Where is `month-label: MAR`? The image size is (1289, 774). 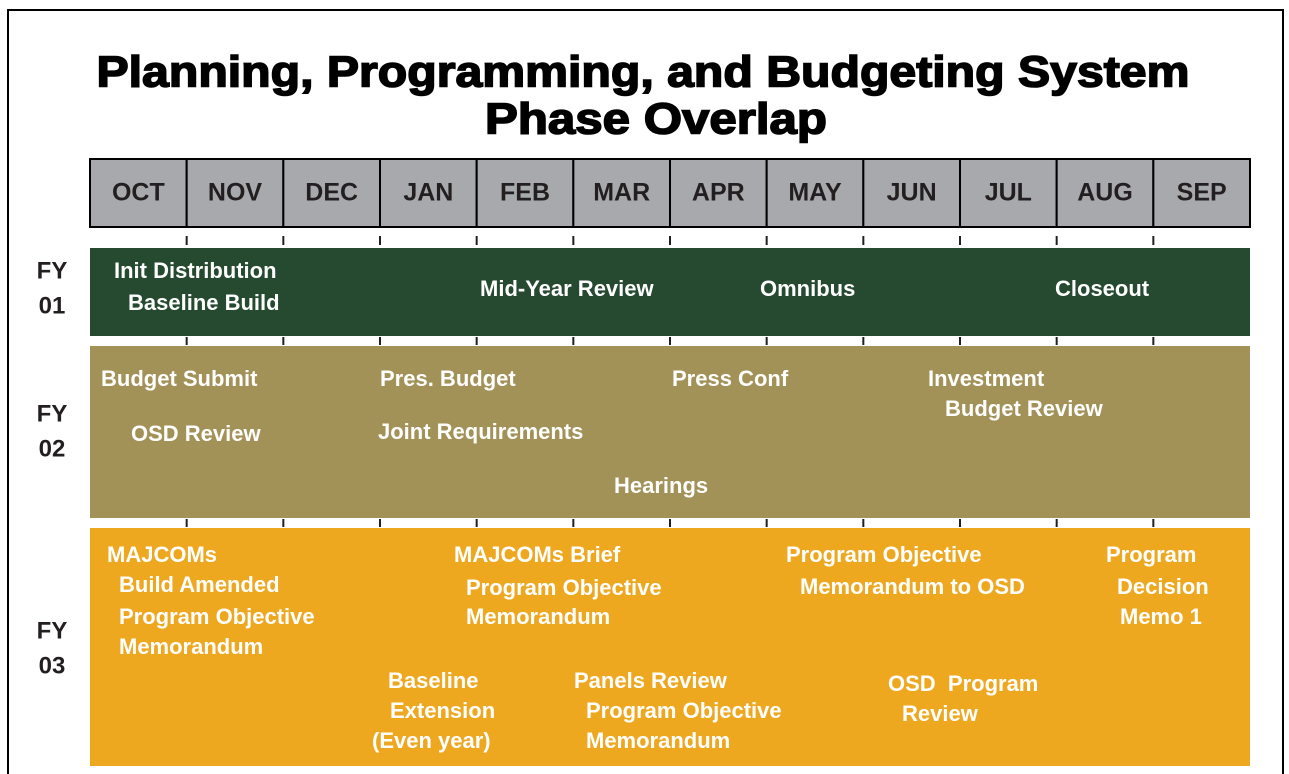
month-label: MAR is located at coordinates (621, 193).